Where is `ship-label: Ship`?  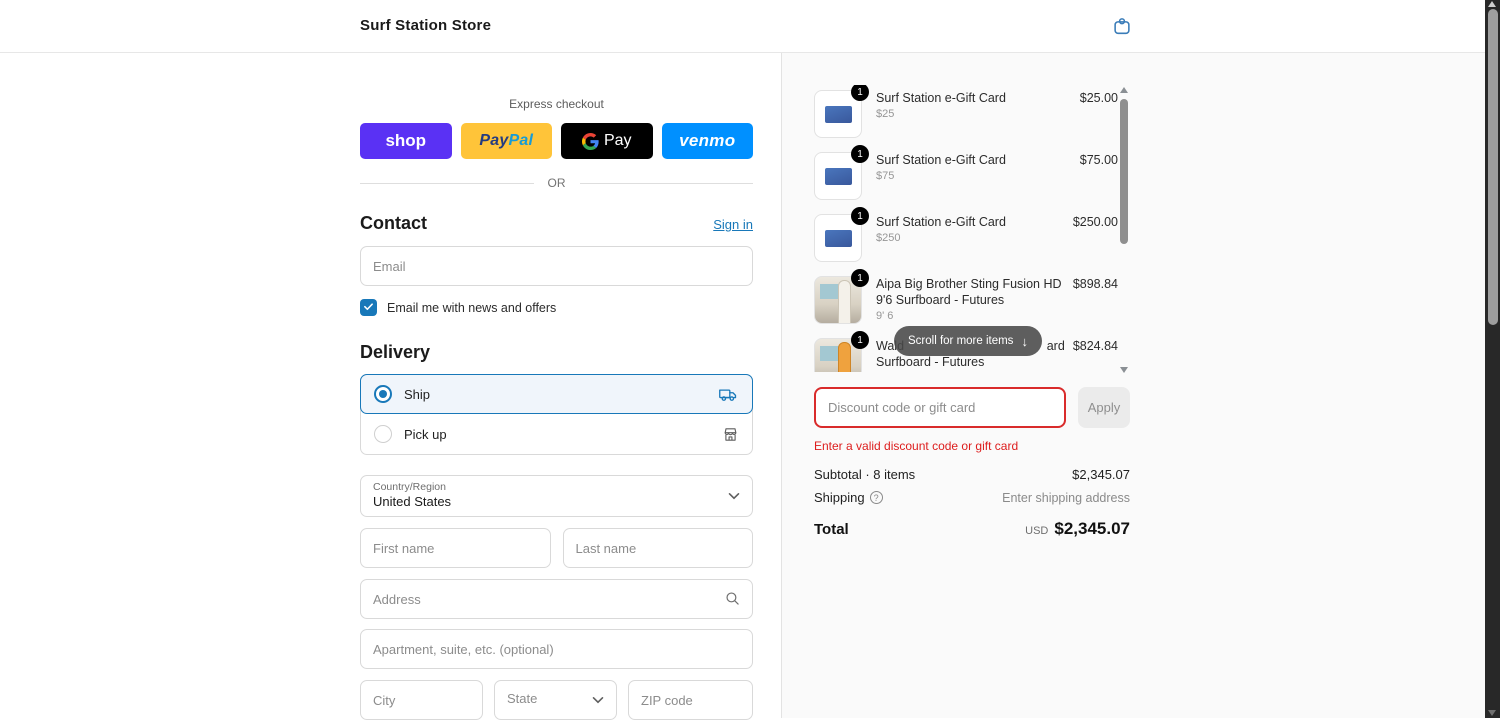 ship-label: Ship is located at coordinates (417, 394).